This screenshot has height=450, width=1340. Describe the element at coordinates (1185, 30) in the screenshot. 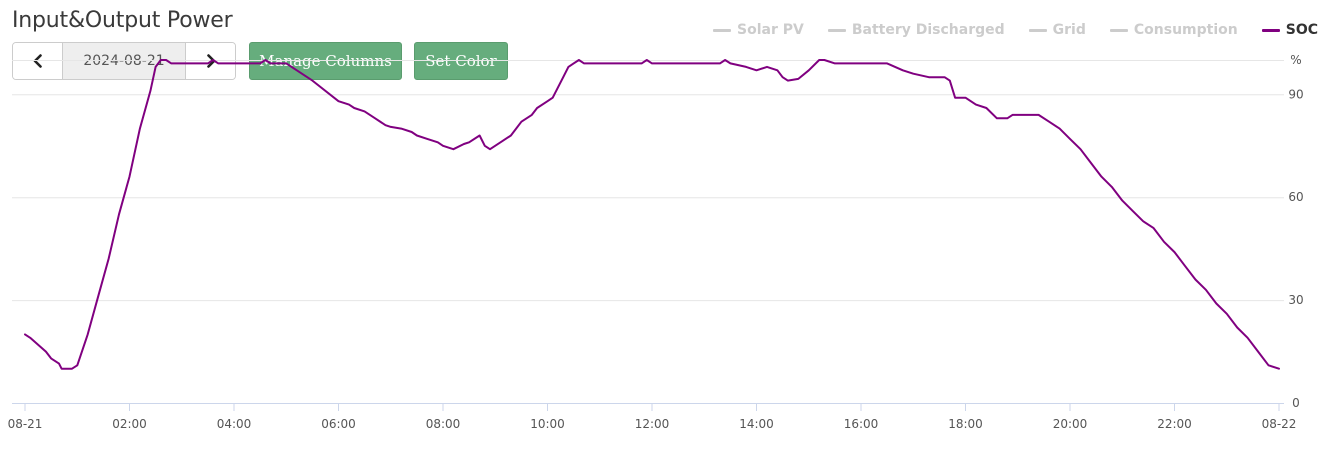

I see `legend-label: Consumption` at that location.